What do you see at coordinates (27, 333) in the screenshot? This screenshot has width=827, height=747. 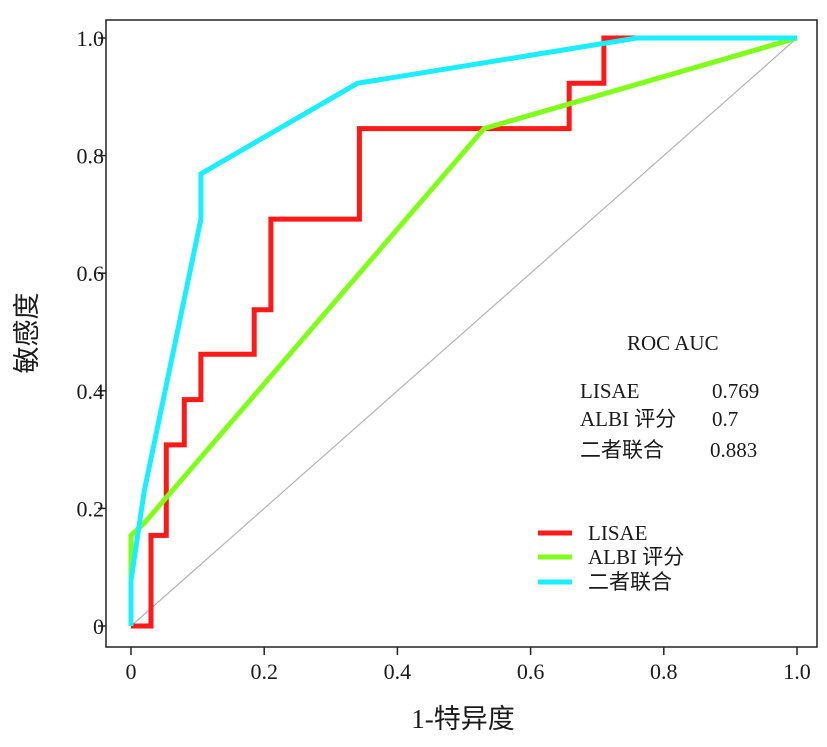 I see `y-axis-title: 敏感度` at bounding box center [27, 333].